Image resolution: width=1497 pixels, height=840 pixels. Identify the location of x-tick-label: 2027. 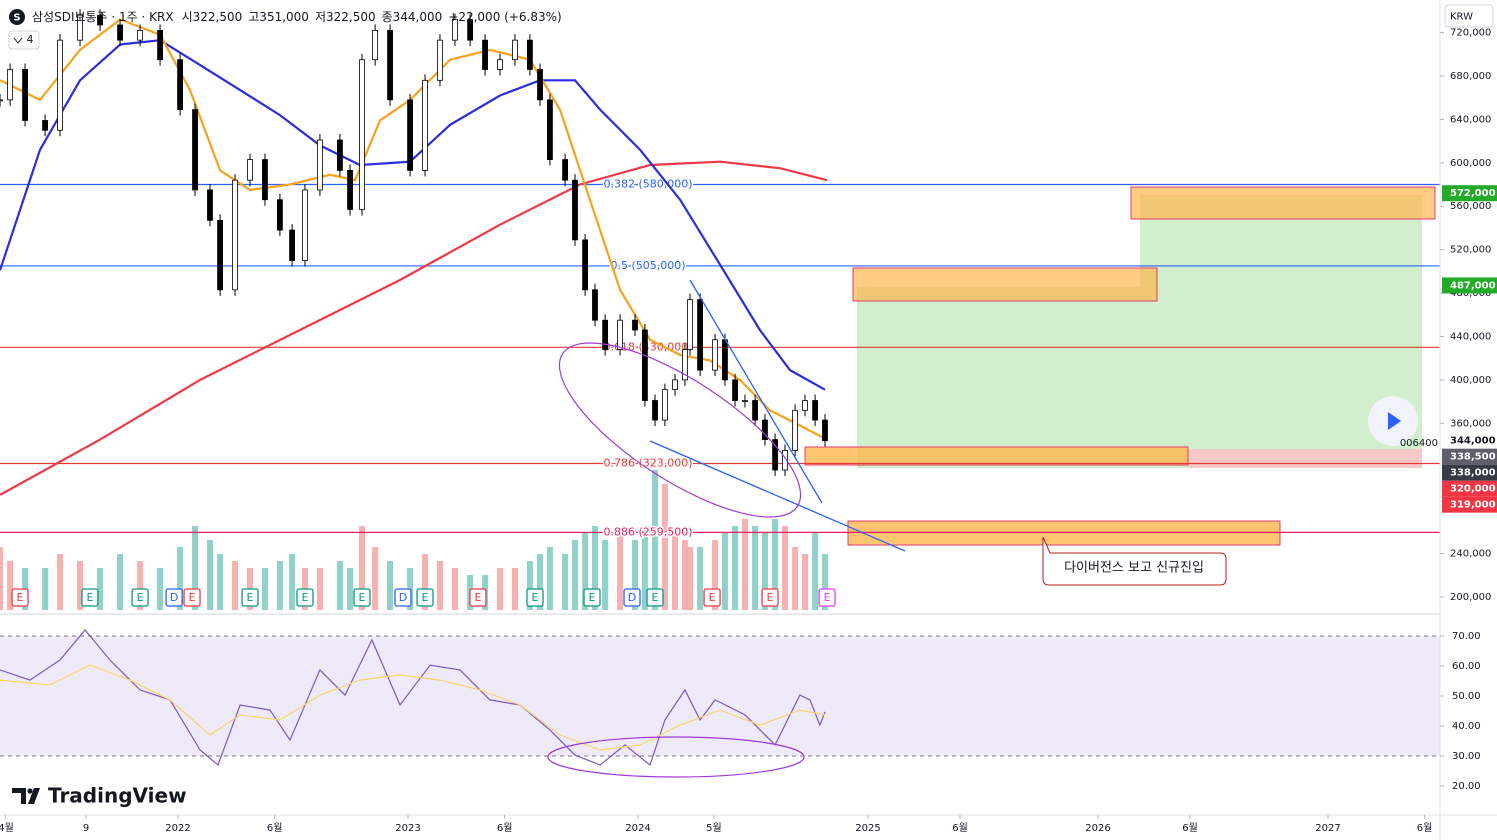
(1327, 828).